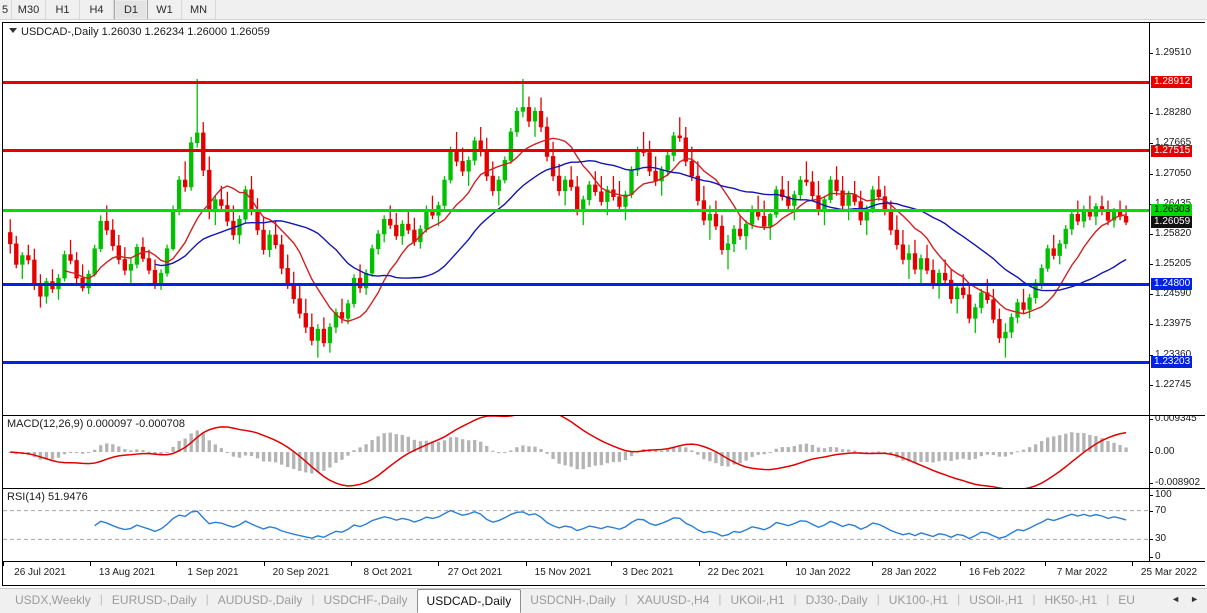  I want to click on symbol-tab-ukoil--h1: UKOil-,H1, so click(757, 599).